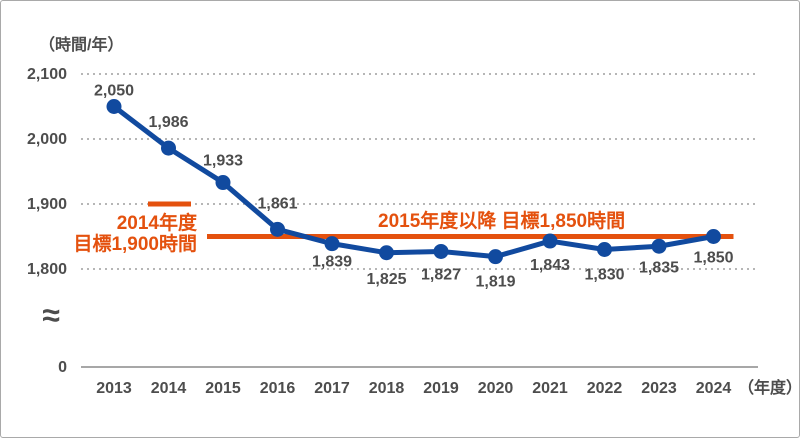 The height and width of the screenshot is (438, 800). Describe the element at coordinates (386, 253) in the screenshot. I see `data-point-2018` at that location.